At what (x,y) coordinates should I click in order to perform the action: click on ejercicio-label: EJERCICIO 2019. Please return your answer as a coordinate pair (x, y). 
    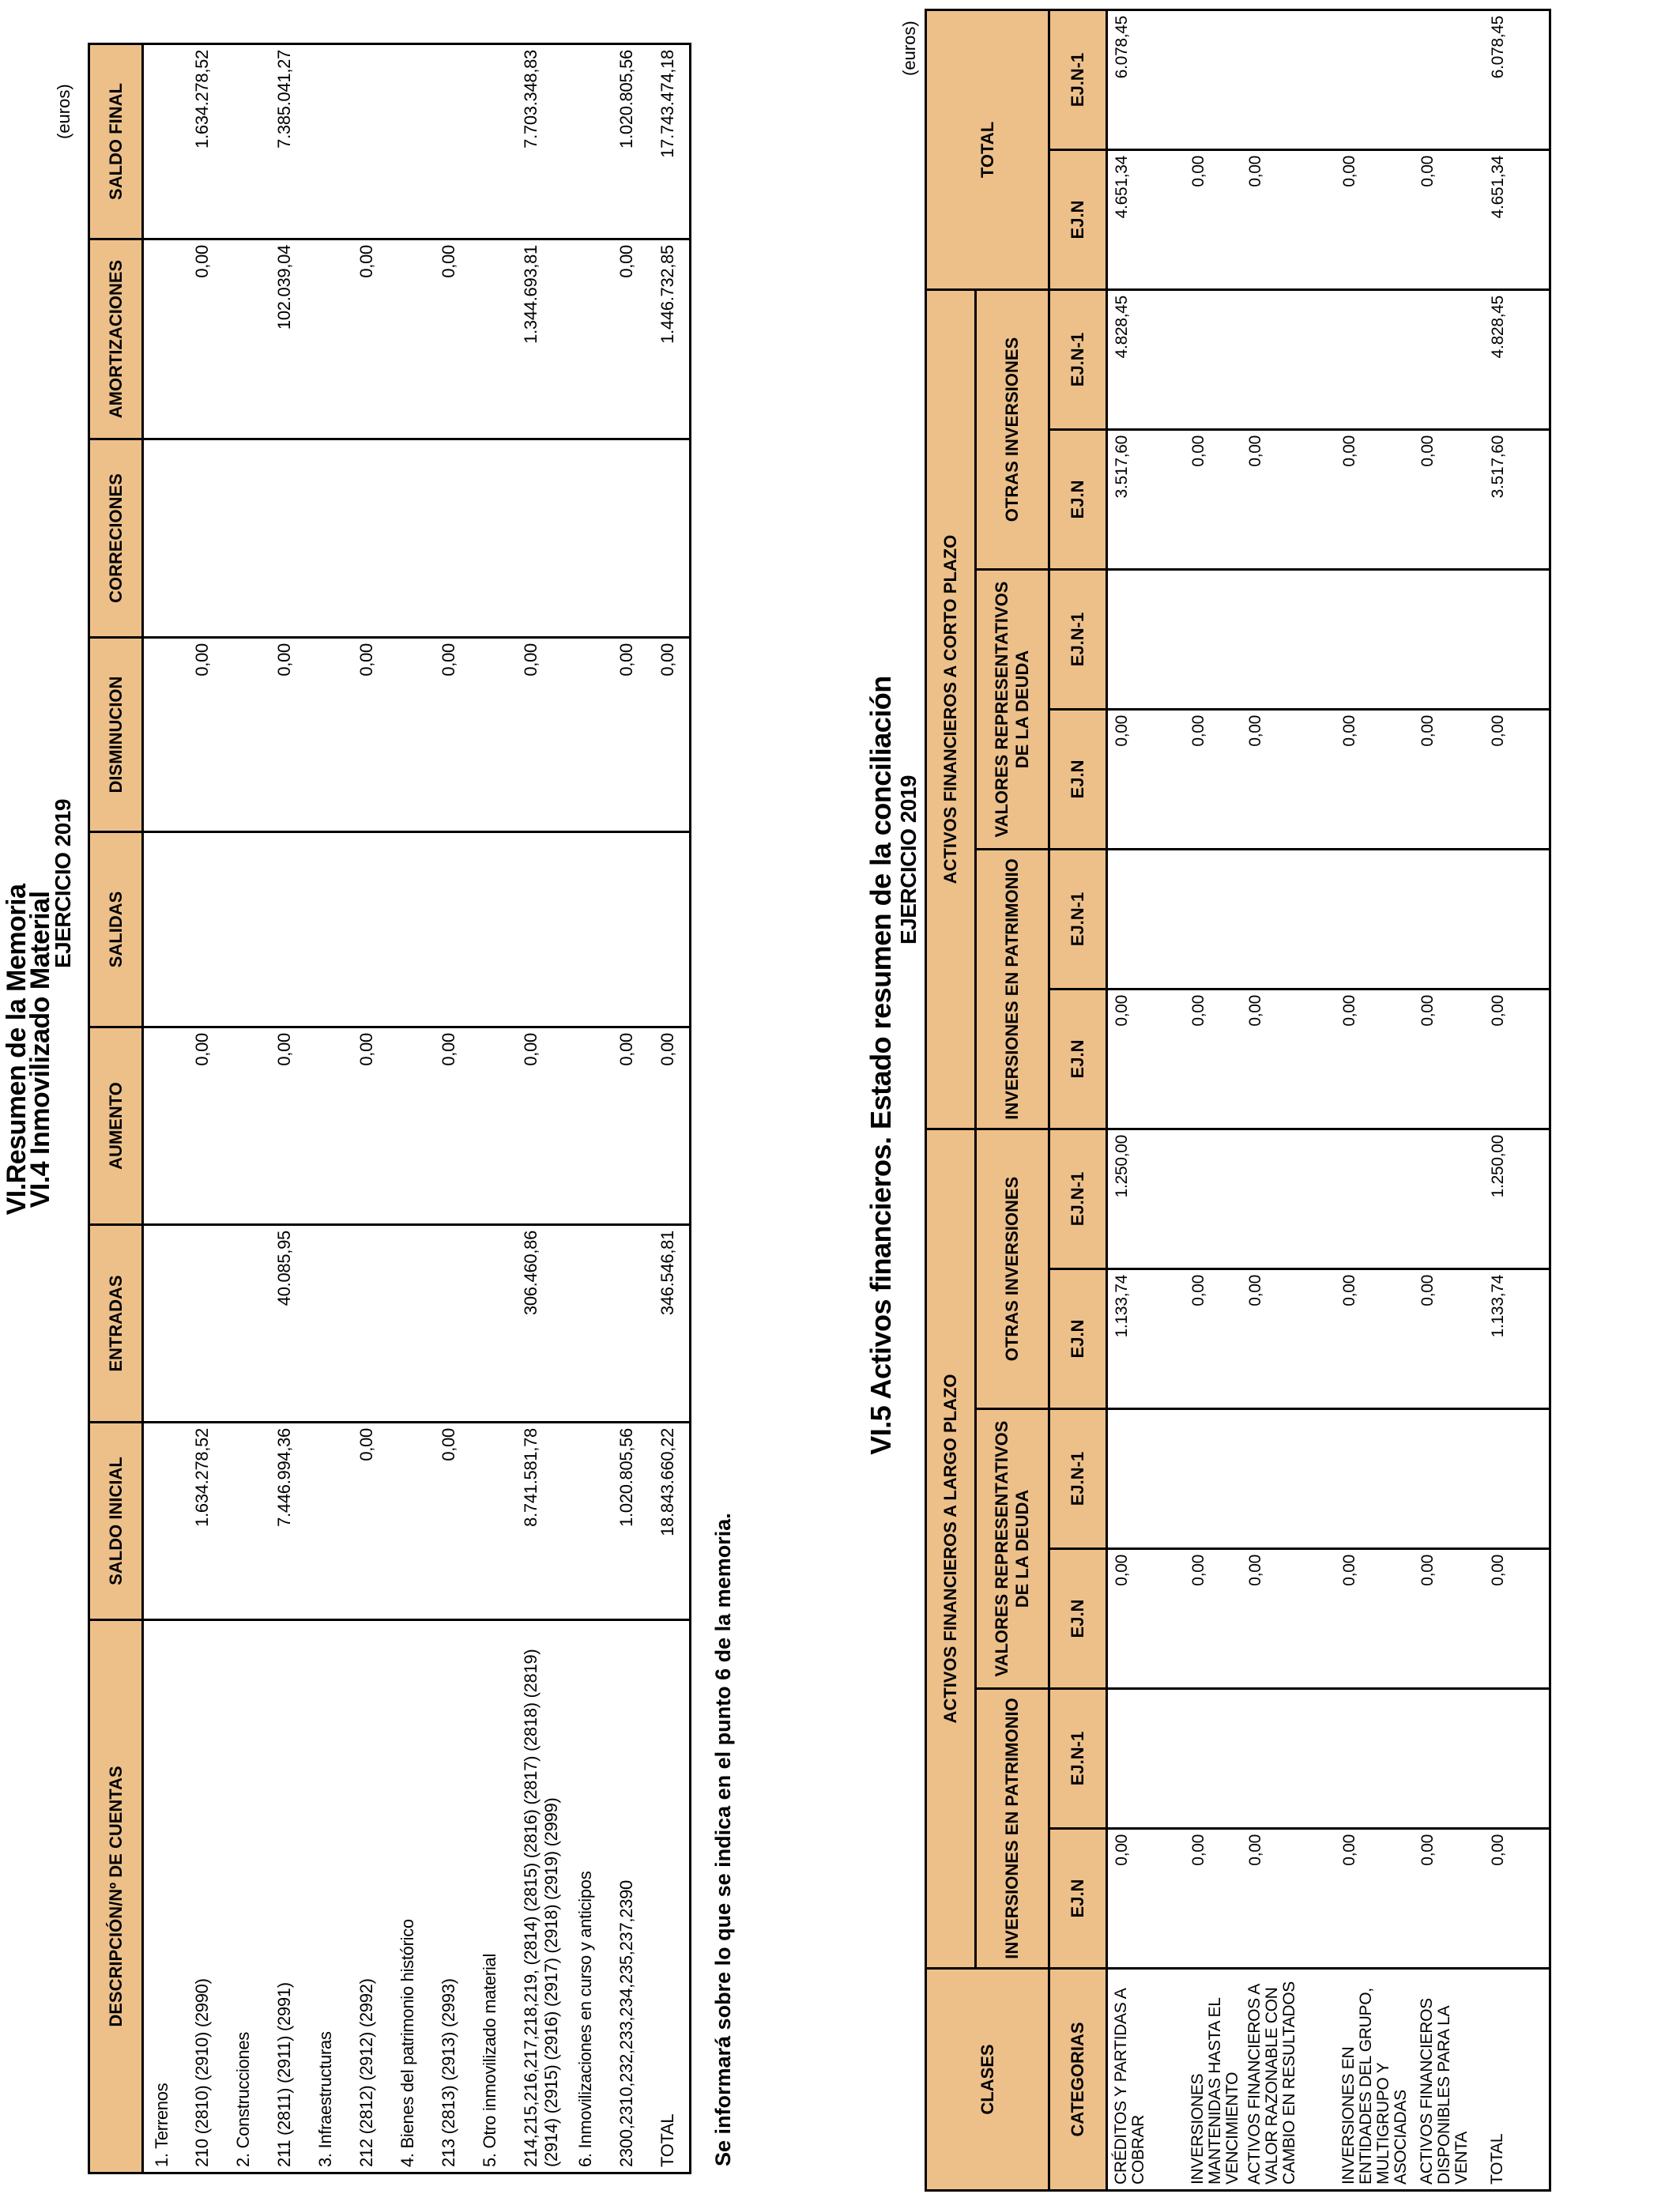
    Looking at the image, I should click on (63, 883).